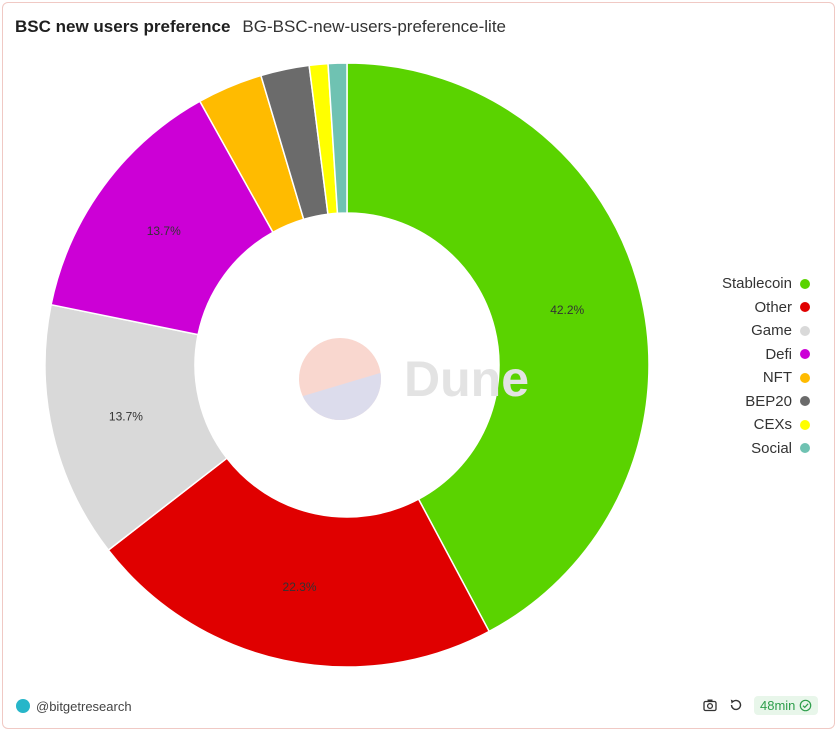 Image resolution: width=839 pixels, height=733 pixels. I want to click on legend-item-stablecoin: Stablecoin, so click(745, 284).